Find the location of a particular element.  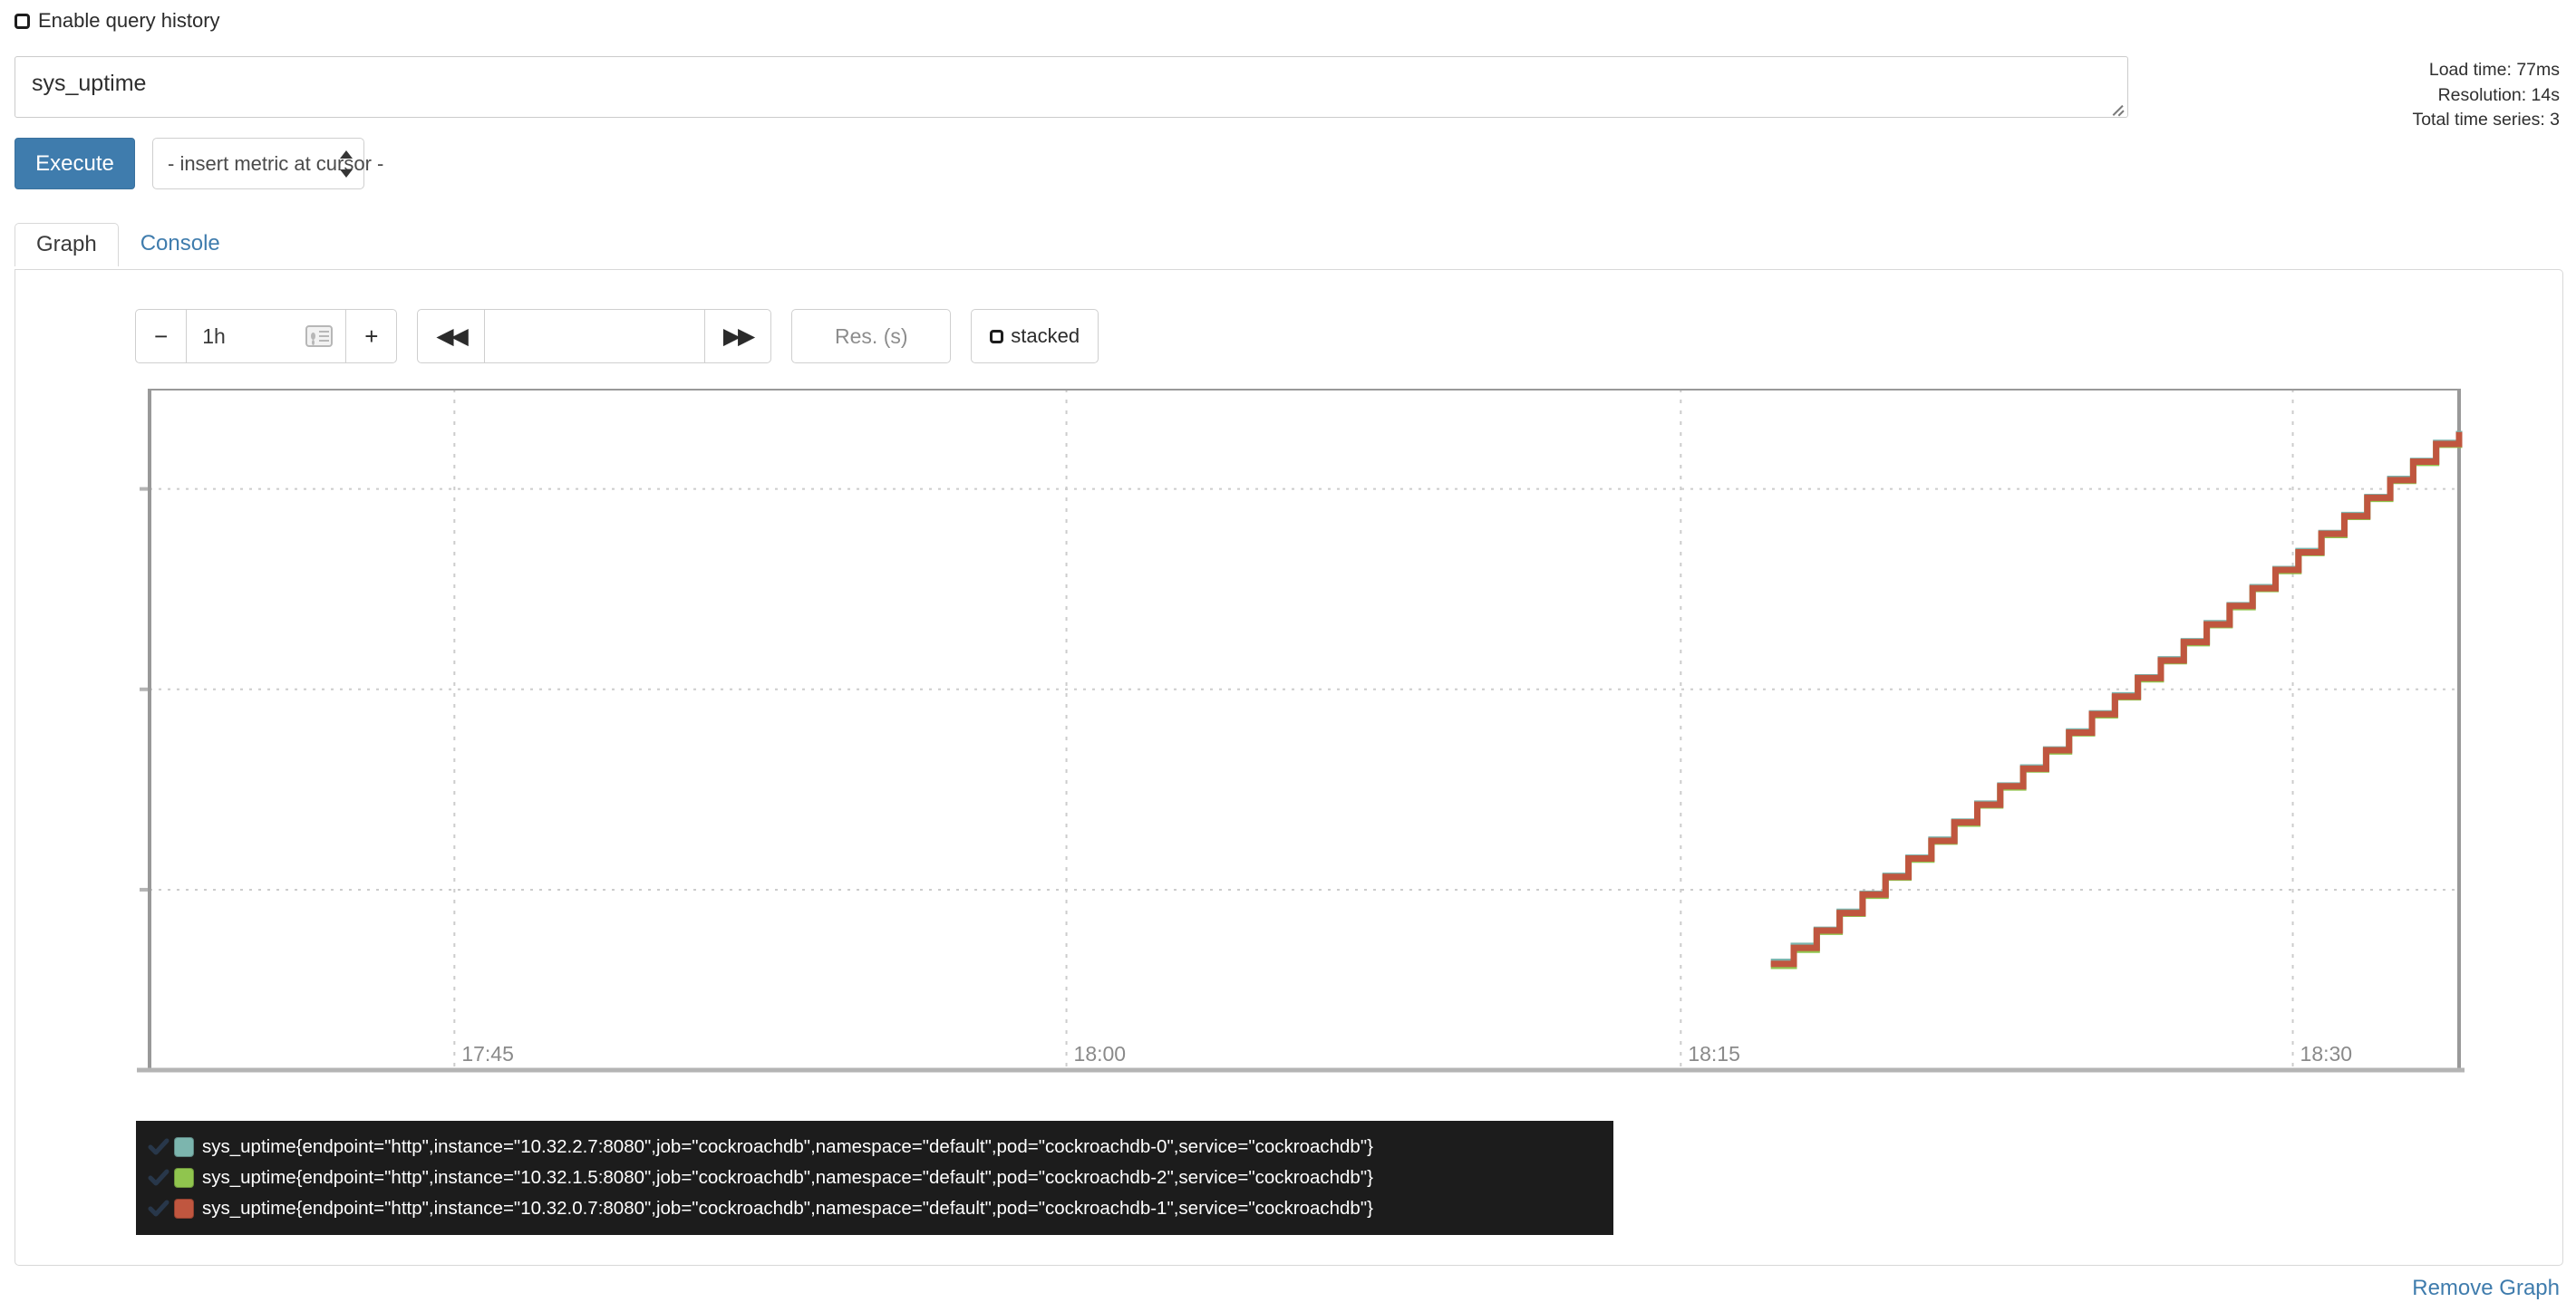

remove-graph-link: Remove Graph is located at coordinates (2486, 1288).